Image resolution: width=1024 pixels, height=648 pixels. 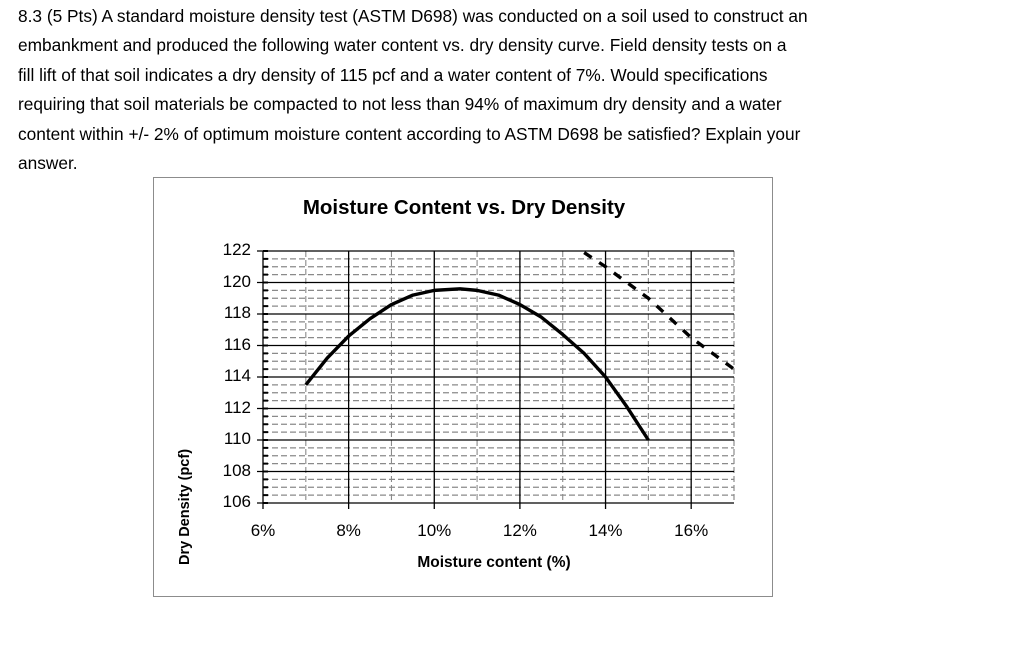 I want to click on y-tick-label: 120, so click(x=236, y=281).